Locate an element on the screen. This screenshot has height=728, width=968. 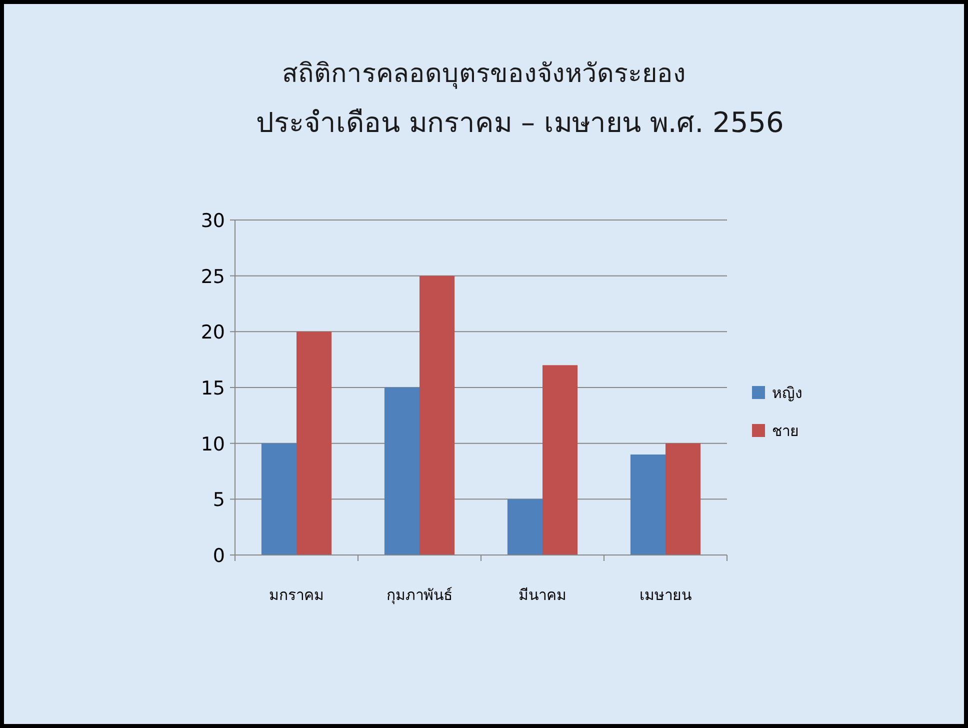
y-tick-label: 10 is located at coordinates (212, 444).